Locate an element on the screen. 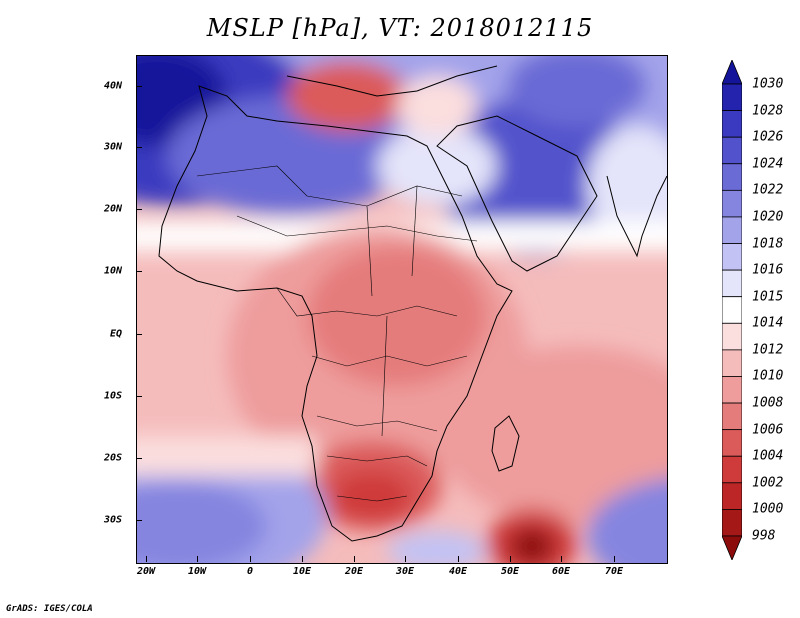 The image size is (800, 618). y-axis-label: 30N is located at coordinates (112, 147).